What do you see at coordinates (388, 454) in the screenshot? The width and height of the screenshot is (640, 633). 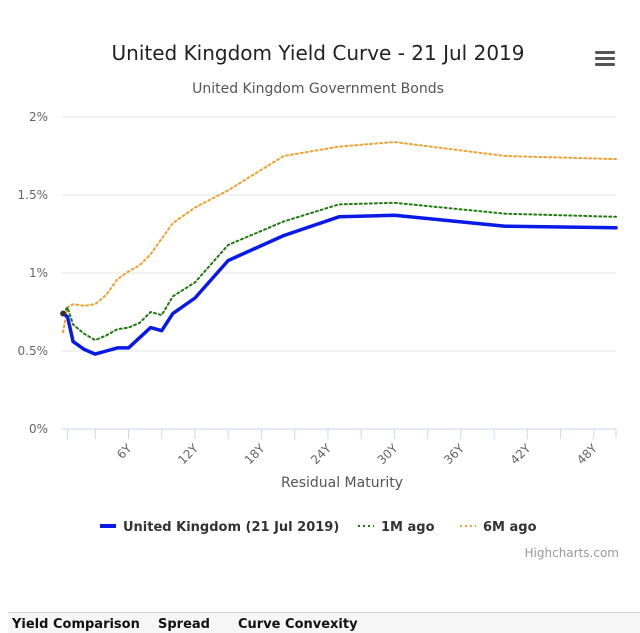 I see `x-tick-label: 30Y` at bounding box center [388, 454].